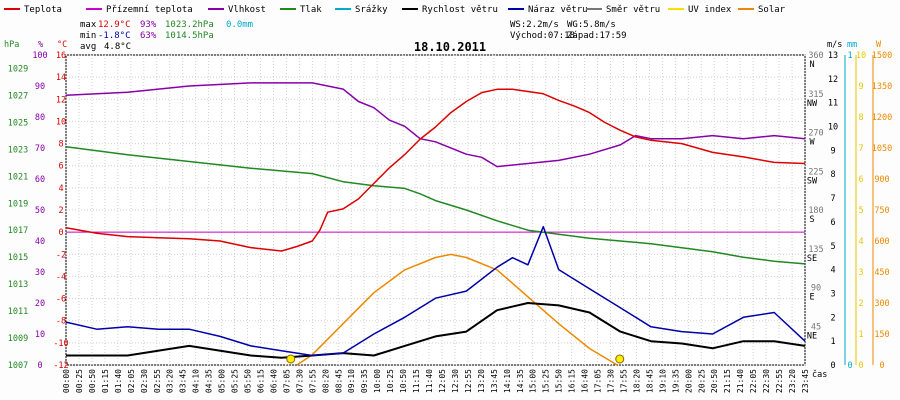 The width and height of the screenshot is (900, 400). Describe the element at coordinates (882, 149) in the screenshot. I see `axis-tick-w: 1050` at that location.